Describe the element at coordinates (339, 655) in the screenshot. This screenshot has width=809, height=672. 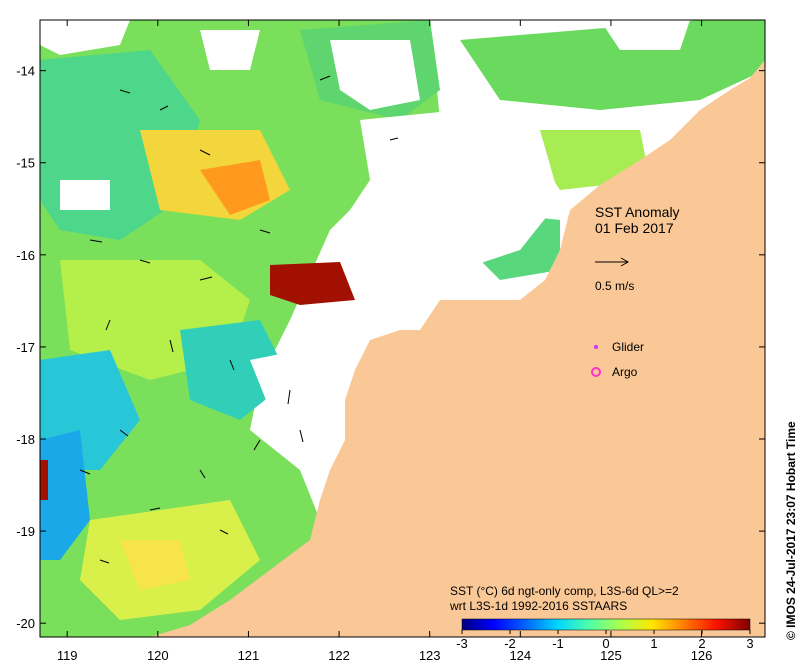
I see `x-tick-label: 122` at that location.